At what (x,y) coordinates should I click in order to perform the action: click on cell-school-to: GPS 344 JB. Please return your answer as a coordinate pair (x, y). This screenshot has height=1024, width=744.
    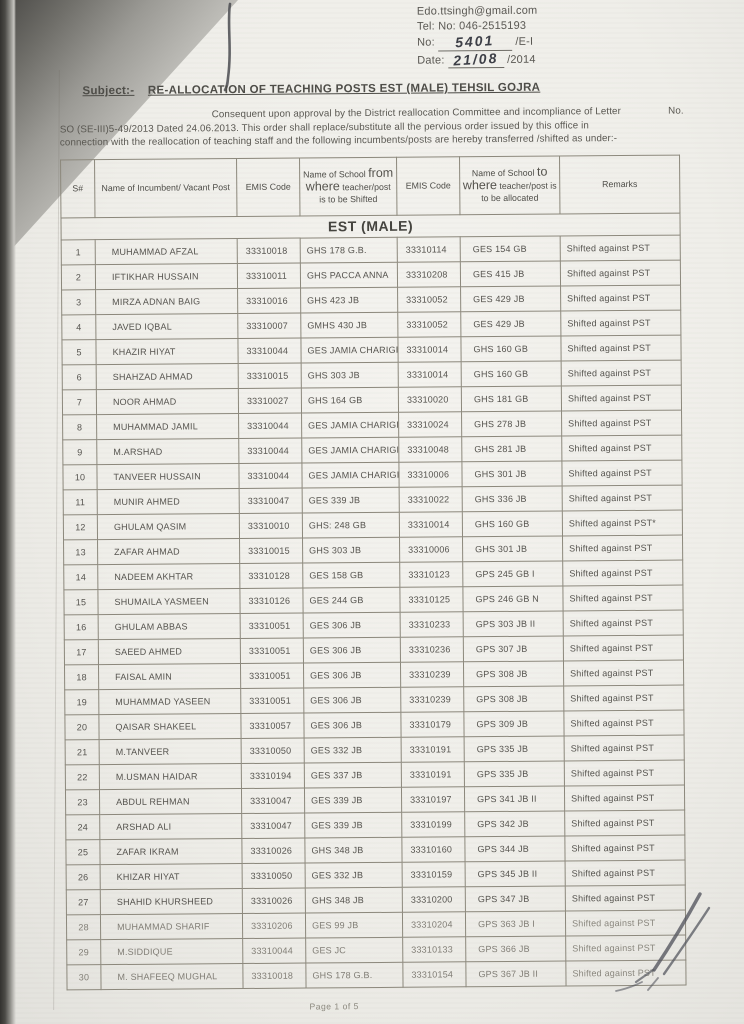
    Looking at the image, I should click on (515, 848).